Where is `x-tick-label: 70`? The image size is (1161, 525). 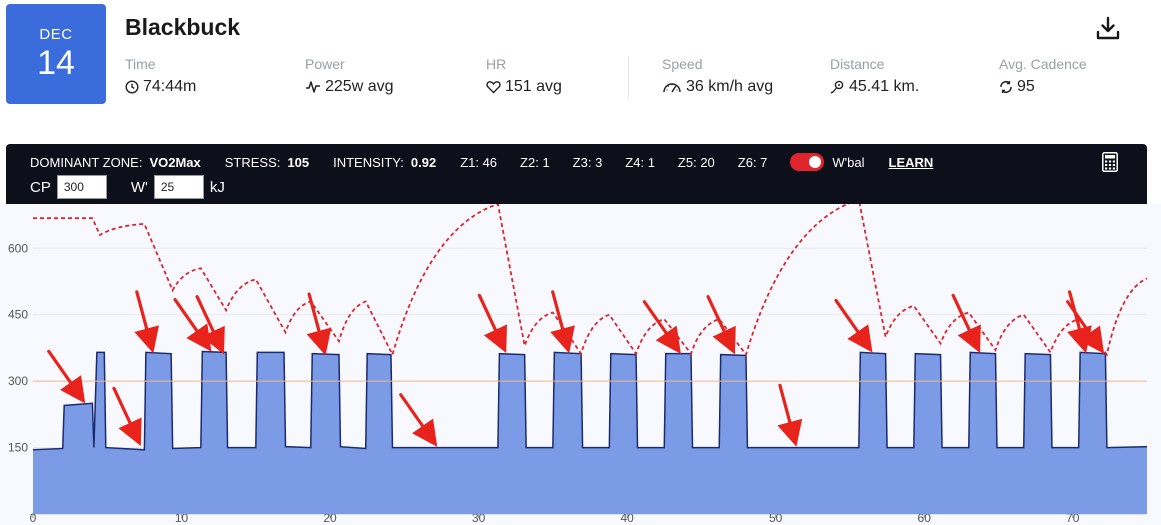
x-tick-label: 70 is located at coordinates (1073, 518).